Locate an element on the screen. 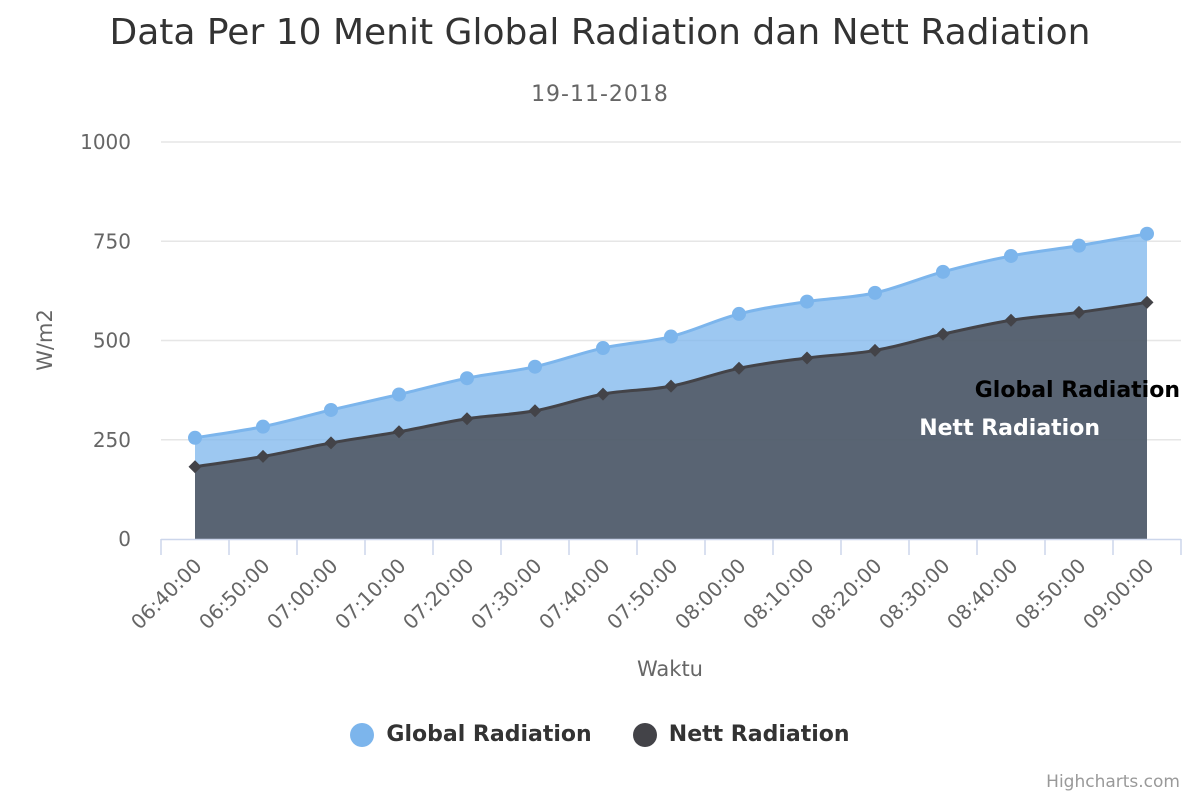 The image size is (1200, 800). legend-item-nett-radiation: Nett Radiation is located at coordinates (741, 734).